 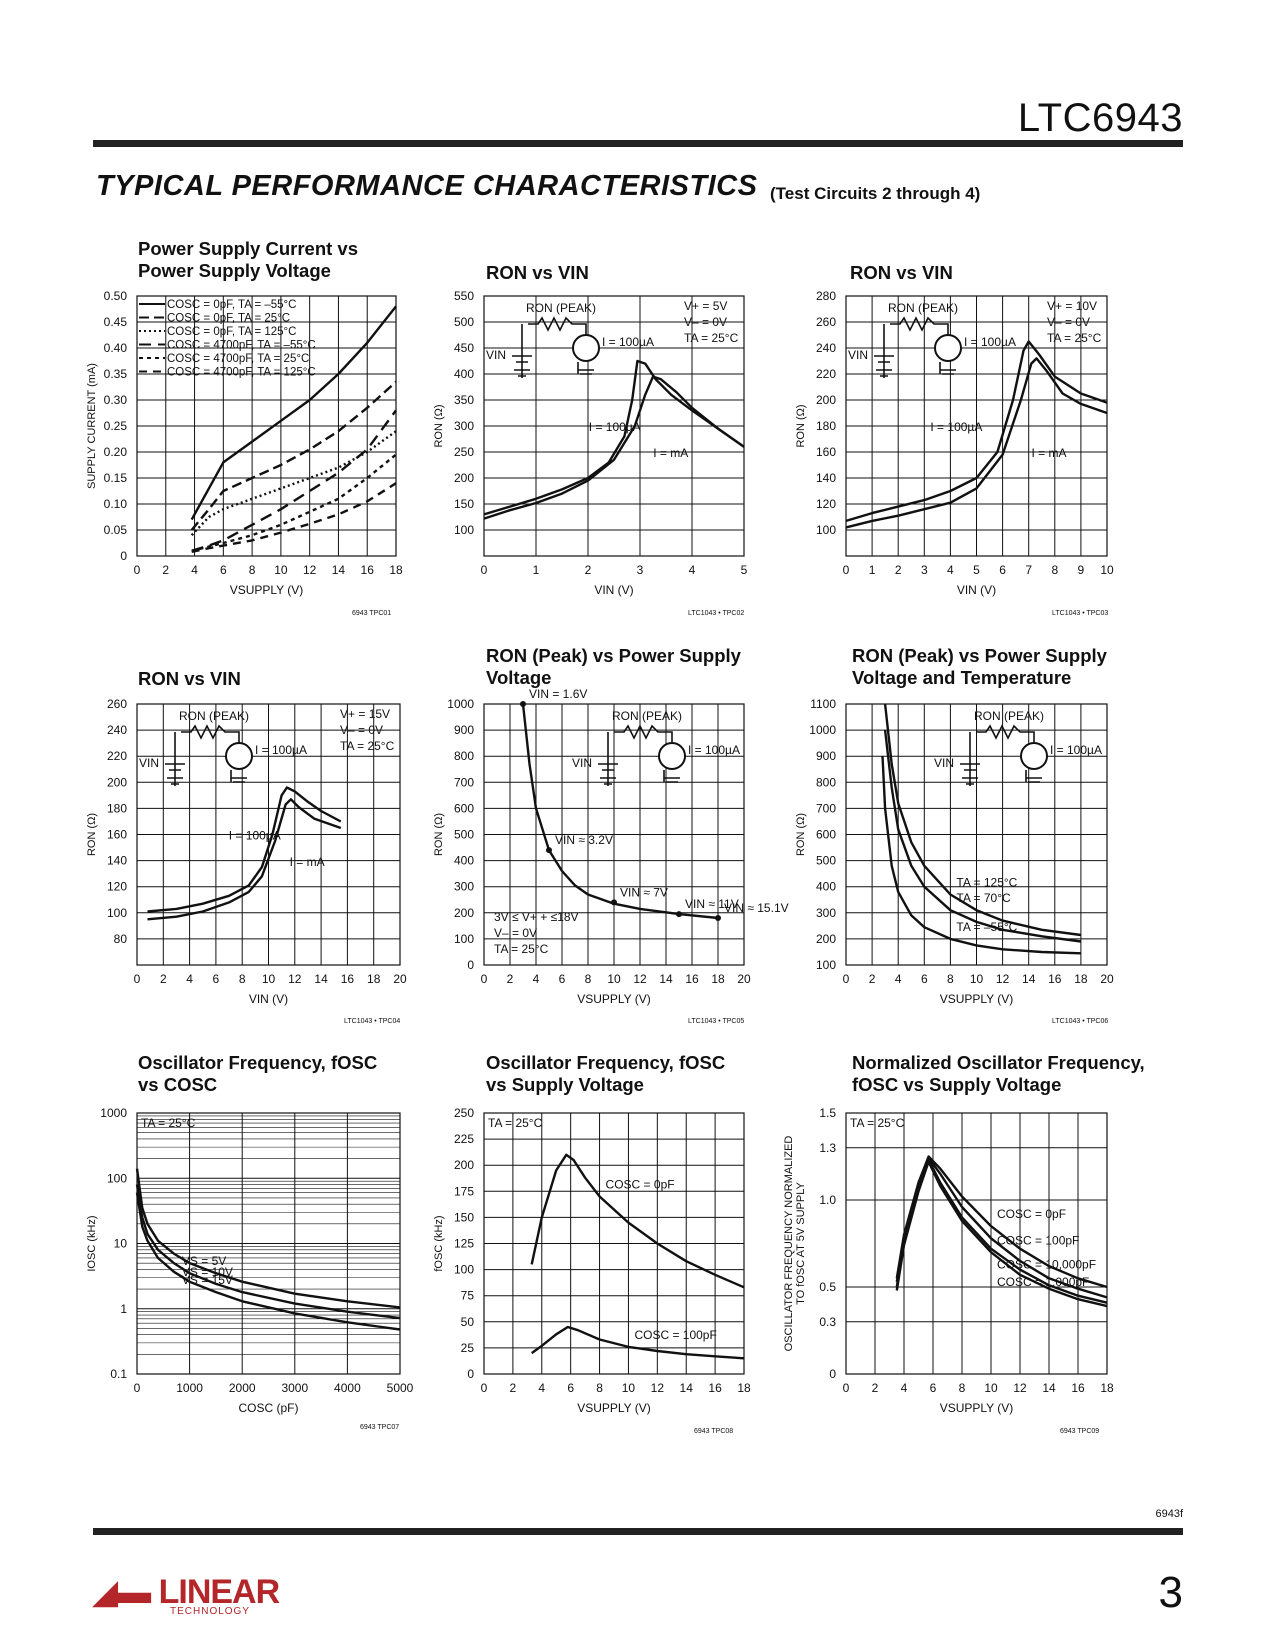 What do you see at coordinates (962, 1388) in the screenshot?
I see `x-tick-label: 8` at bounding box center [962, 1388].